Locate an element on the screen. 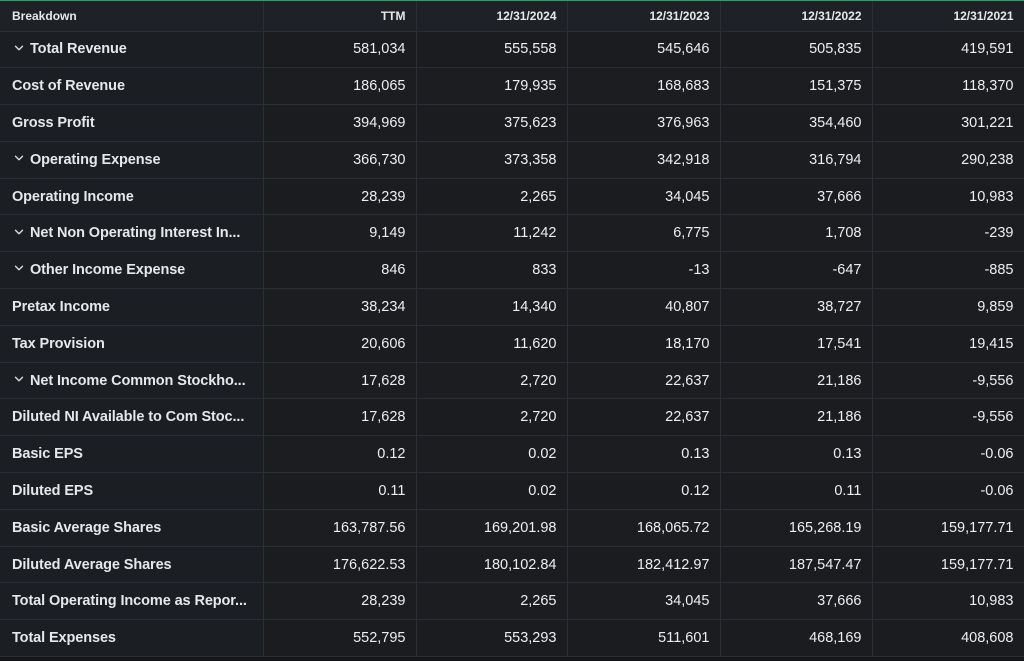  row-label-cell: Cost of Revenue is located at coordinates (132, 86).